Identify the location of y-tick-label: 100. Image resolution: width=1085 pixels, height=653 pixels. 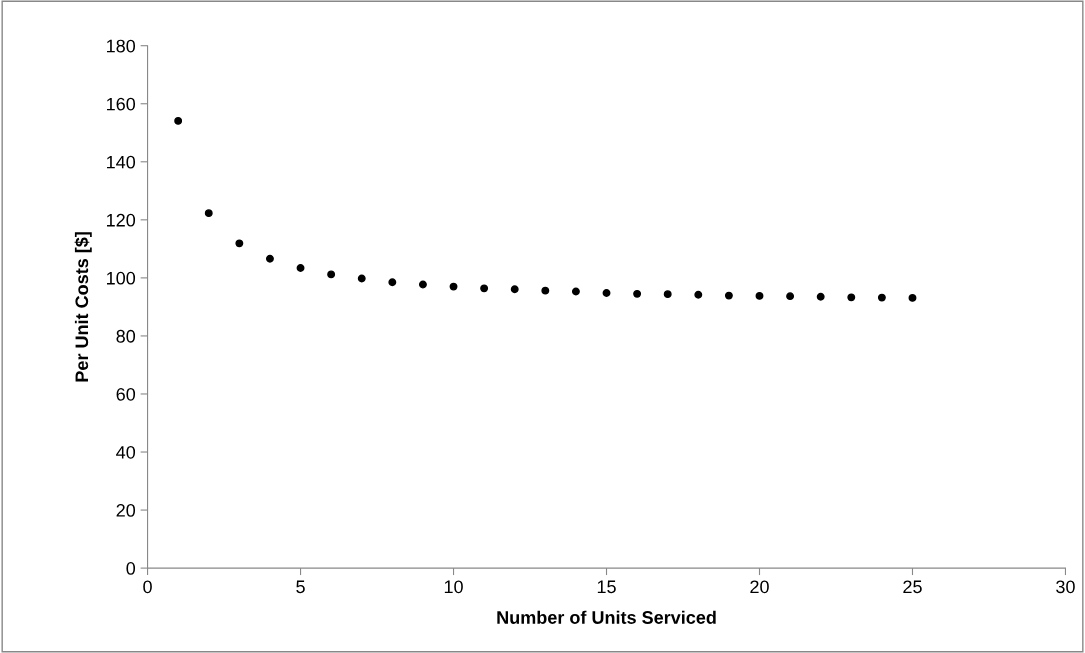
(121, 278).